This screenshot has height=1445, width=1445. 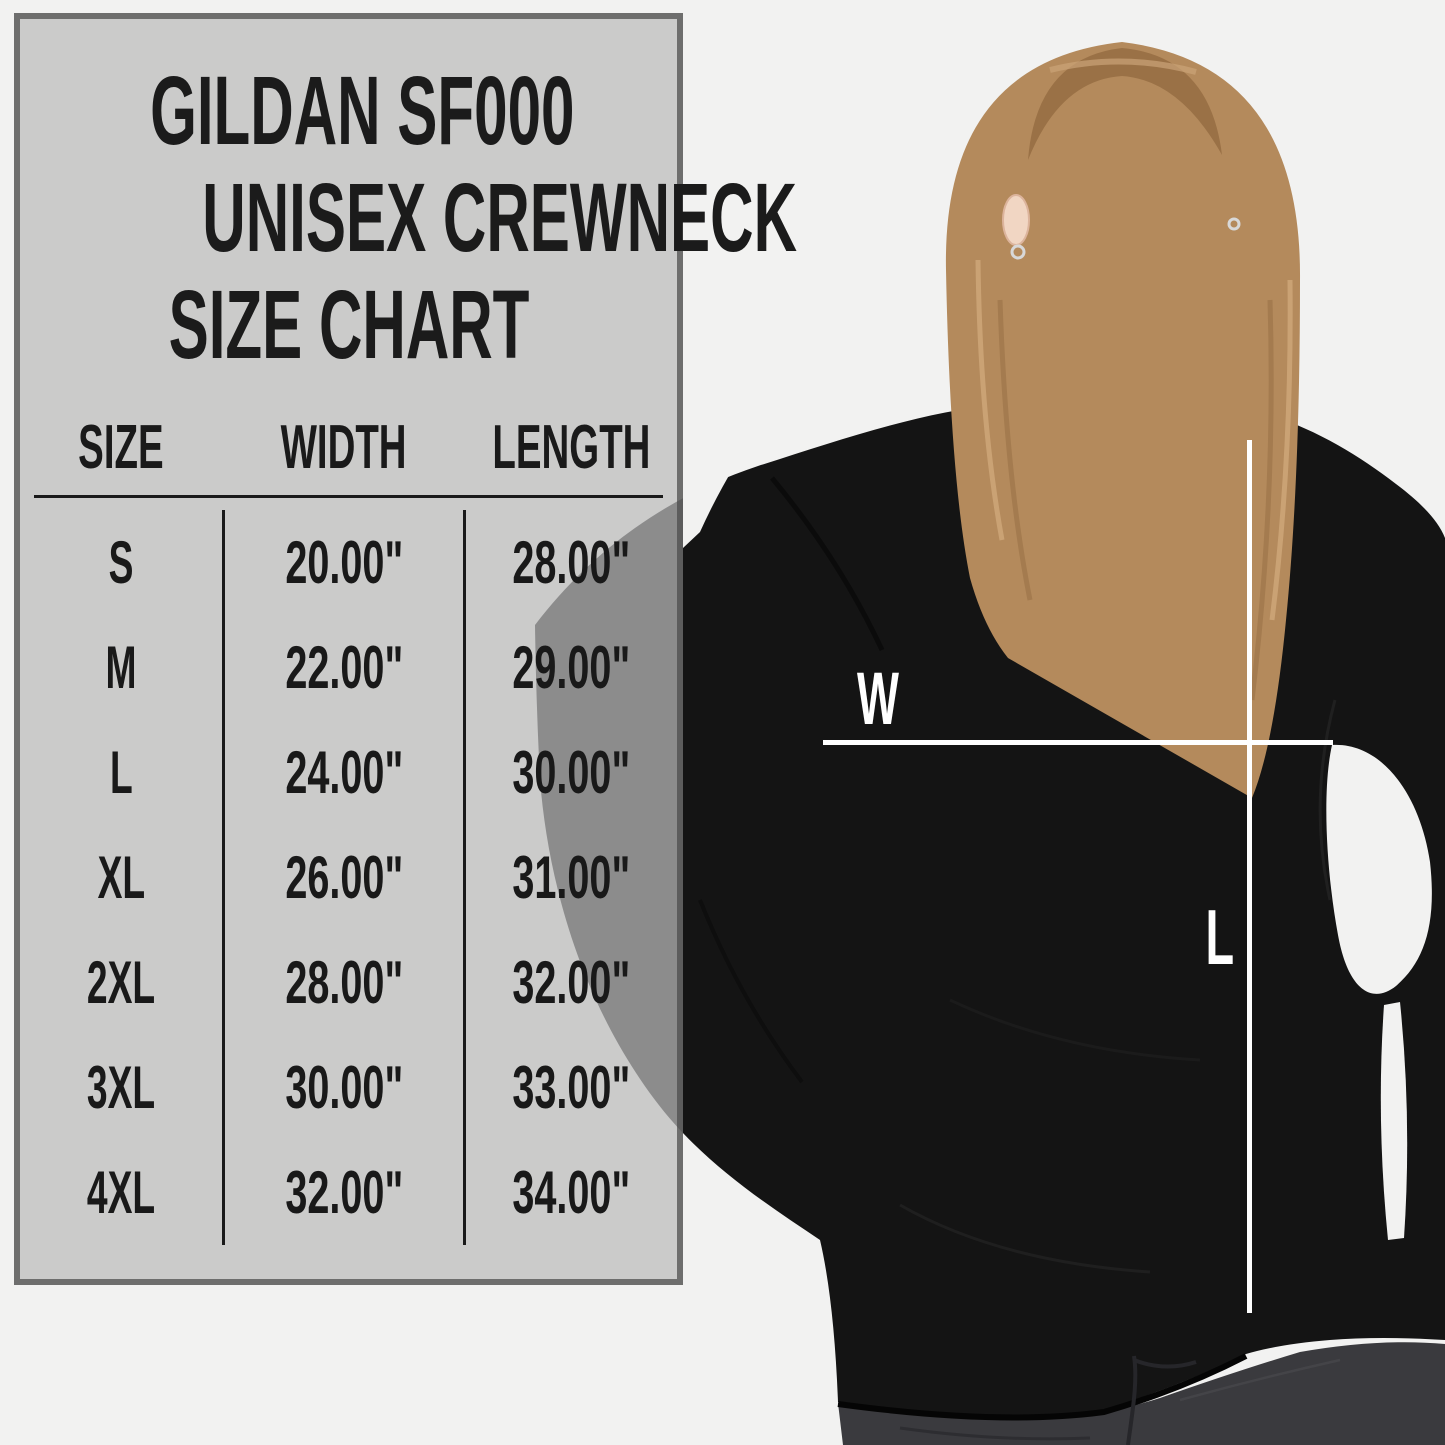 I want to click on background-gap-right-arm, so click(x=1379, y=869).